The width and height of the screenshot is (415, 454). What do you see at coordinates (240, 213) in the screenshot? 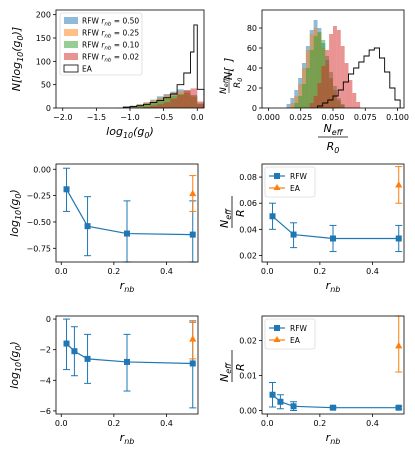
I see `svg-text: R` at bounding box center [240, 213].